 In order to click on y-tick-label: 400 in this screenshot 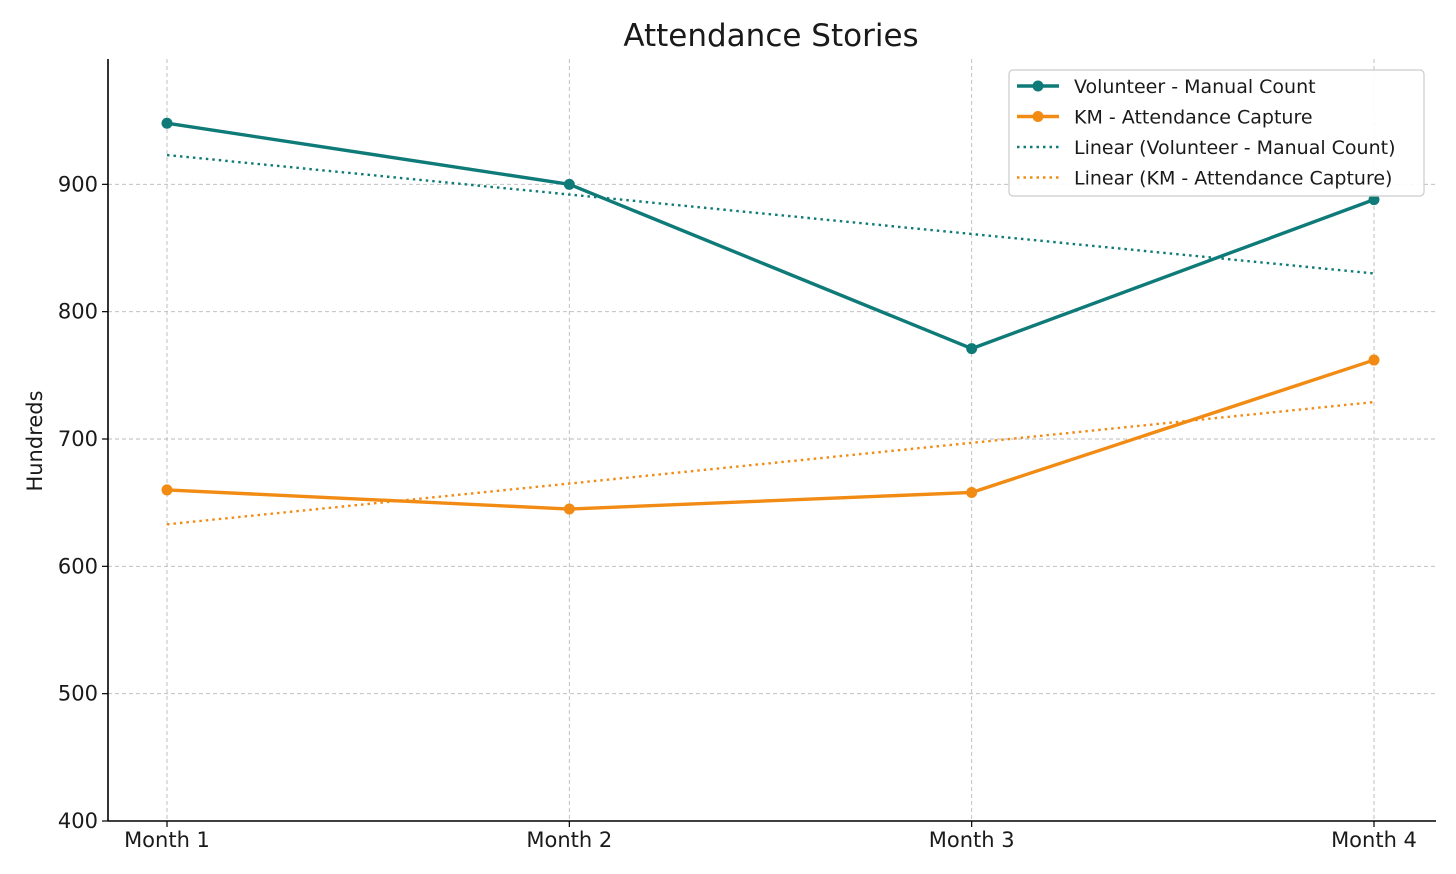, I will do `click(78, 821)`.